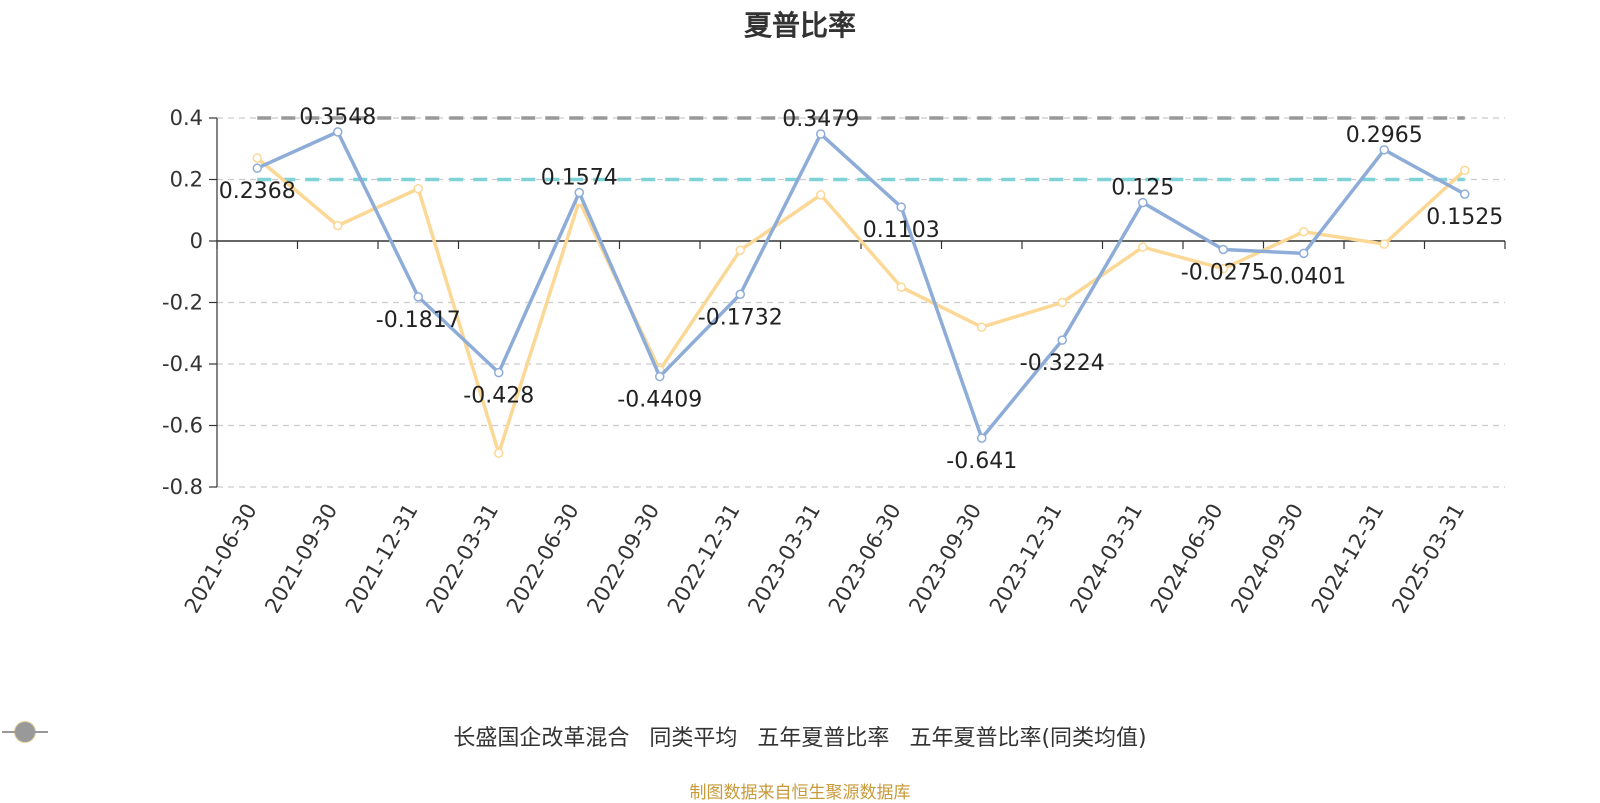  I want to click on x-tick-label: 2023-03-31, so click(784, 559).